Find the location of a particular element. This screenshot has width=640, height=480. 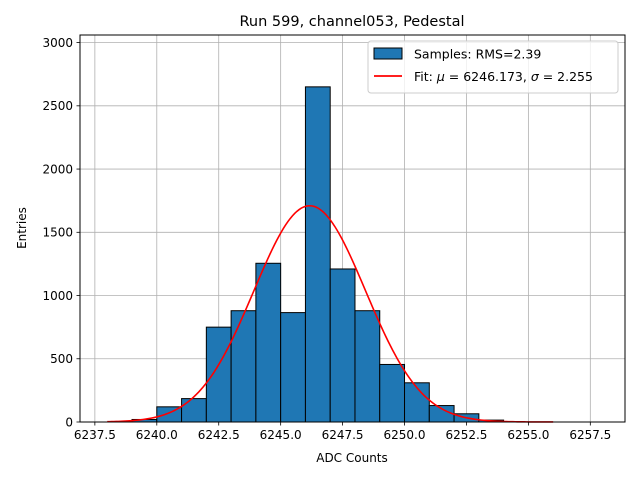

legend-fit-mu-symbol: μ is located at coordinates (440, 76).